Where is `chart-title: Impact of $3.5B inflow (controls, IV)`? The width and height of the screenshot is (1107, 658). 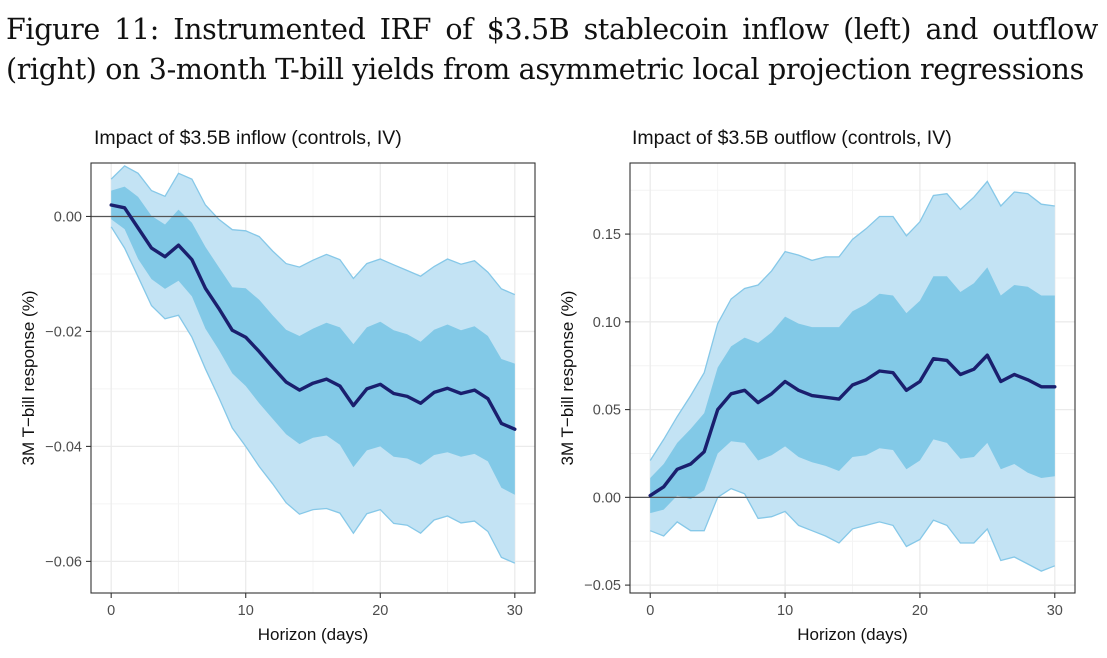
chart-title: Impact of $3.5B inflow (controls, IV) is located at coordinates (248, 138).